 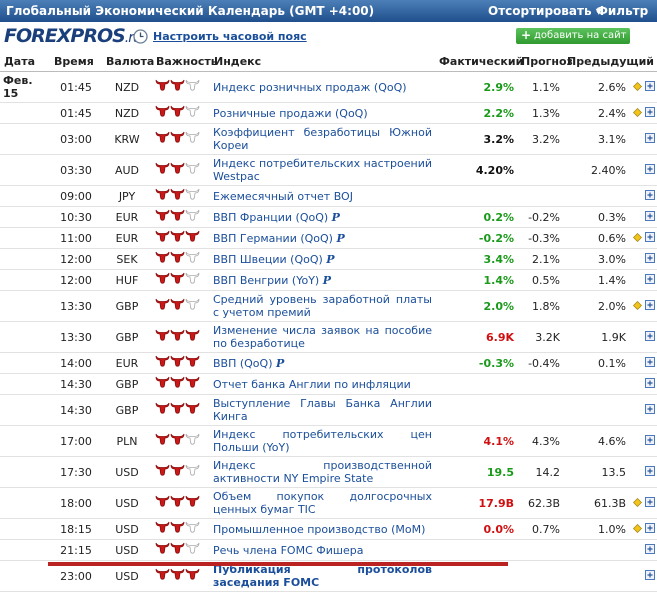 I want to click on actual-cell: 0.2%, so click(x=476, y=217).